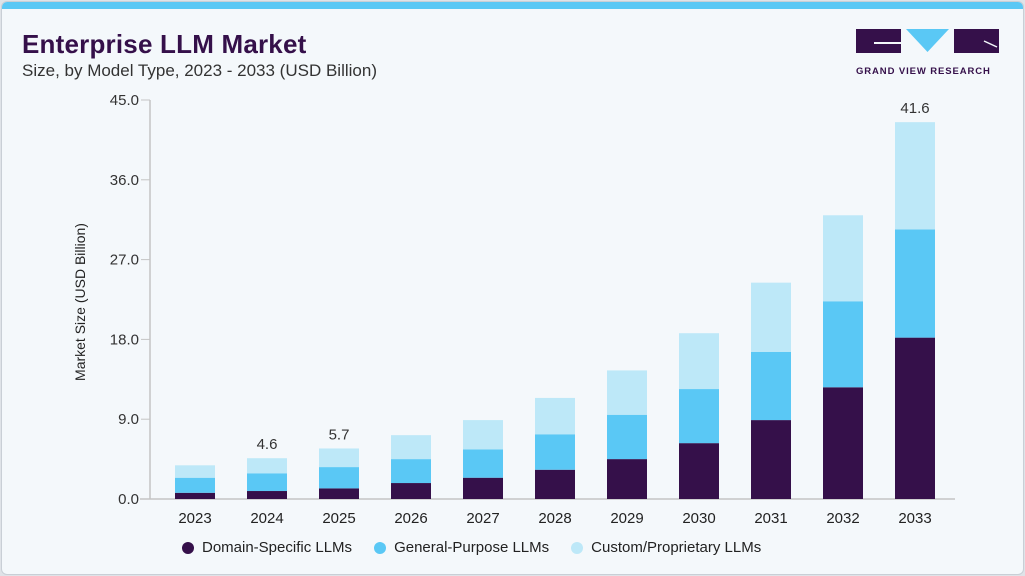  Describe the element at coordinates (482, 518) in the screenshot. I see `x-tick-label: 2027` at that location.